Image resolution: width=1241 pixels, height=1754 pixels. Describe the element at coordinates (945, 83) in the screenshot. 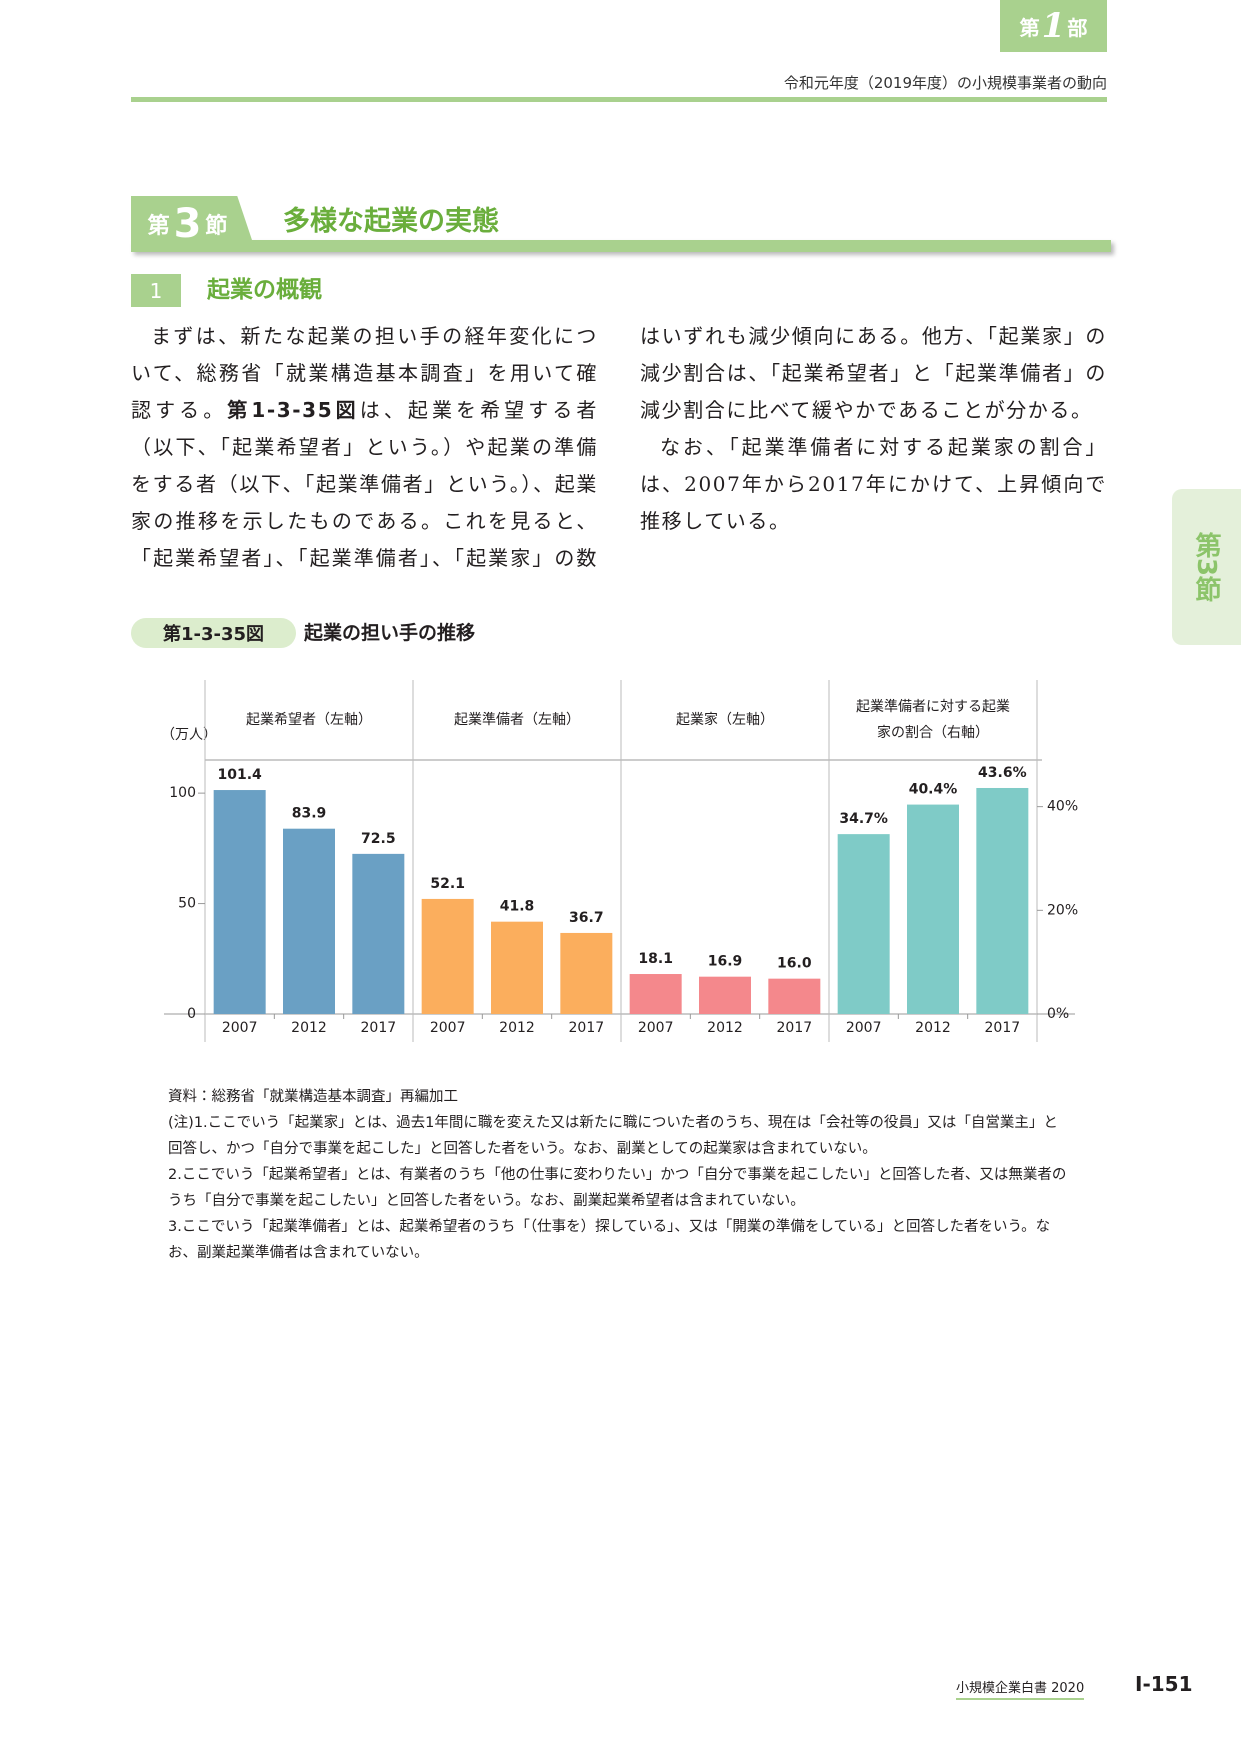

I see `running-title: 令和元年度（2019年度）の小規模事業者の動向` at that location.